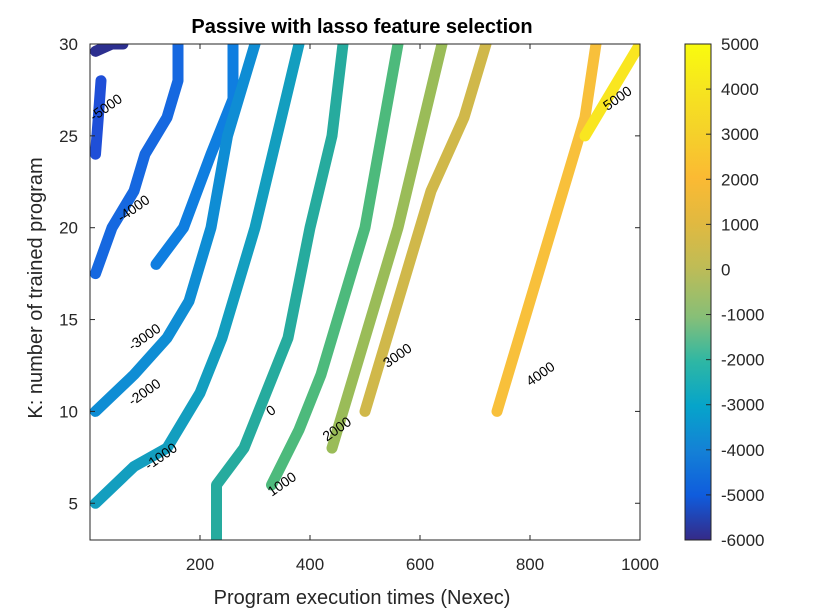  I want to click on y-tick-label: 15, so click(68, 320).